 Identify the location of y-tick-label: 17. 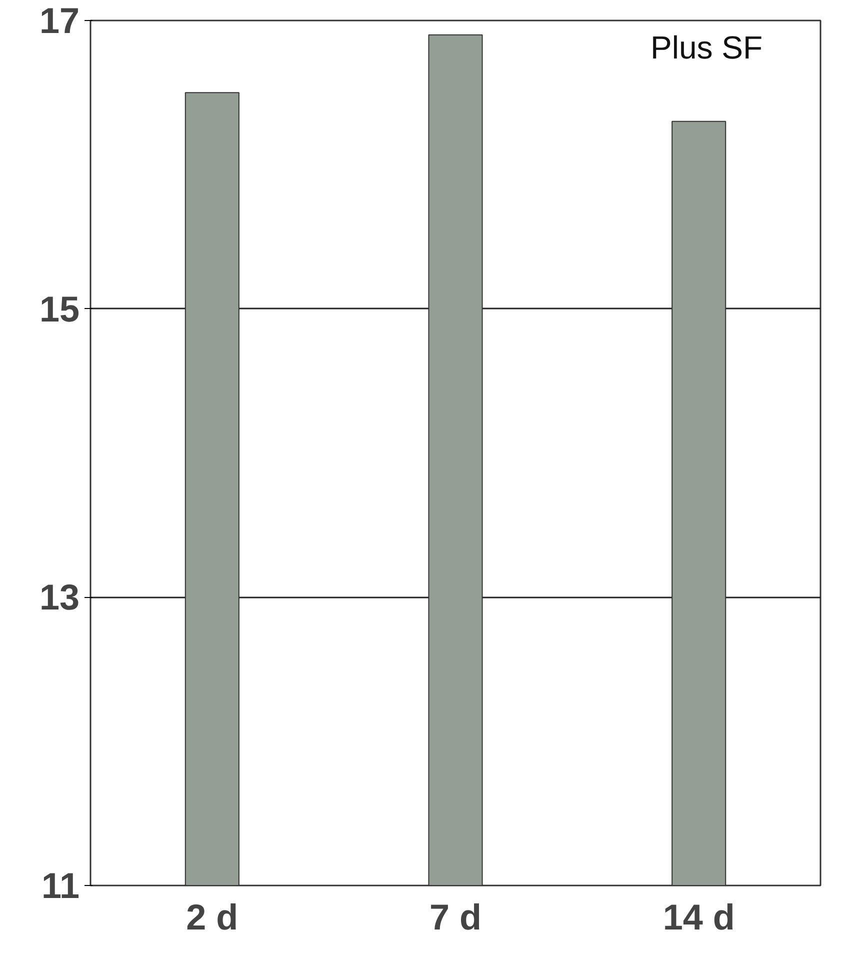
(59, 20).